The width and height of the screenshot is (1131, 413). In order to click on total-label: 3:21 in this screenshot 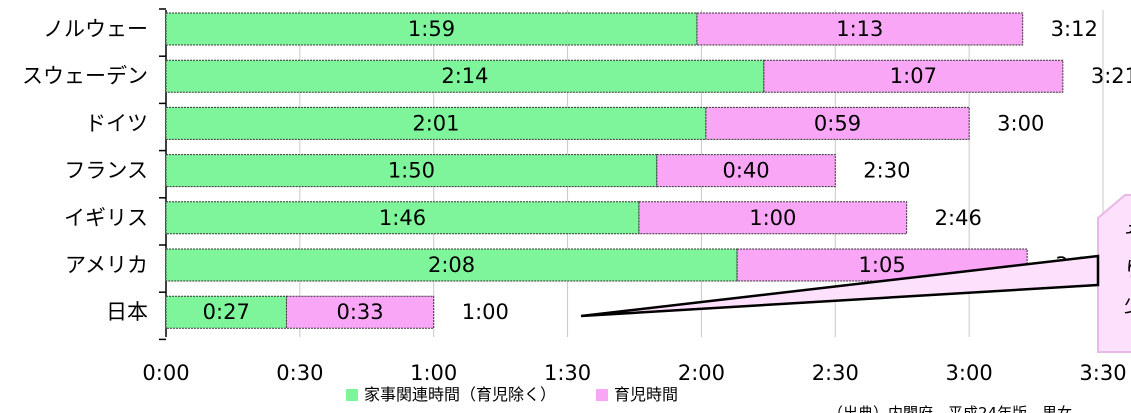, I will do `click(1111, 76)`.